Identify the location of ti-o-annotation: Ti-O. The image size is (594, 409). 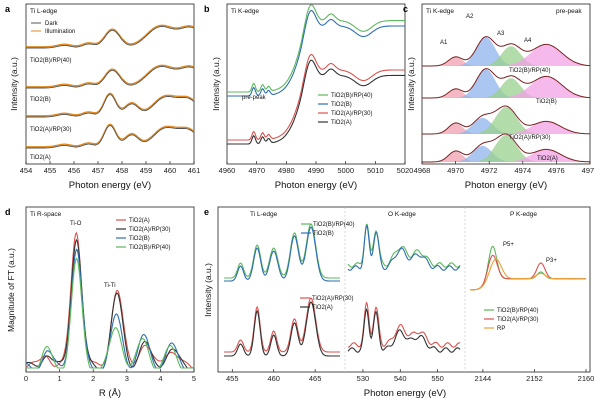
(76, 224).